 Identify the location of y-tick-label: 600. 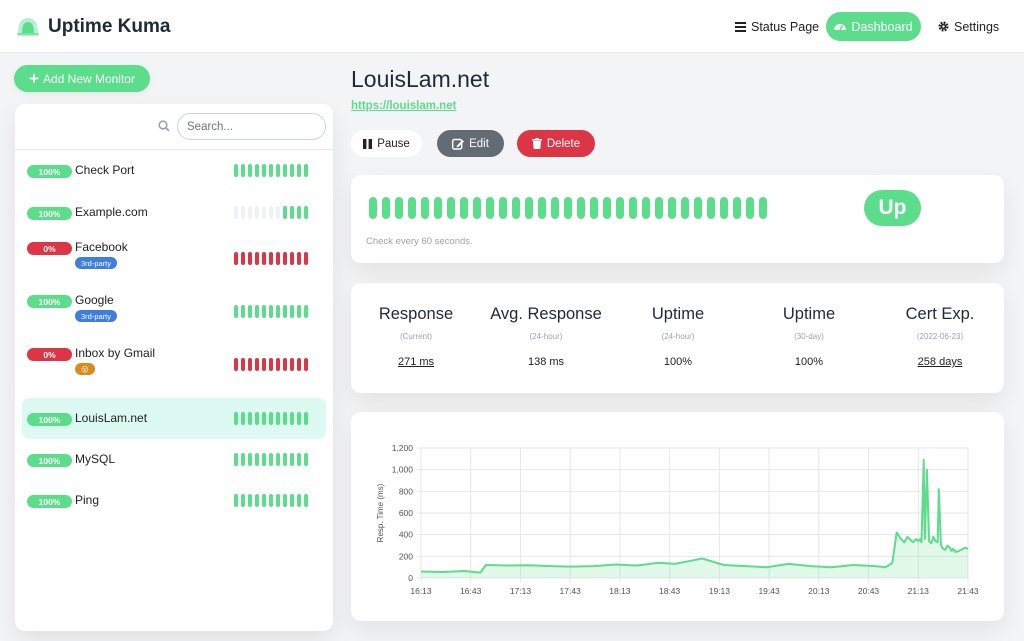
(406, 513).